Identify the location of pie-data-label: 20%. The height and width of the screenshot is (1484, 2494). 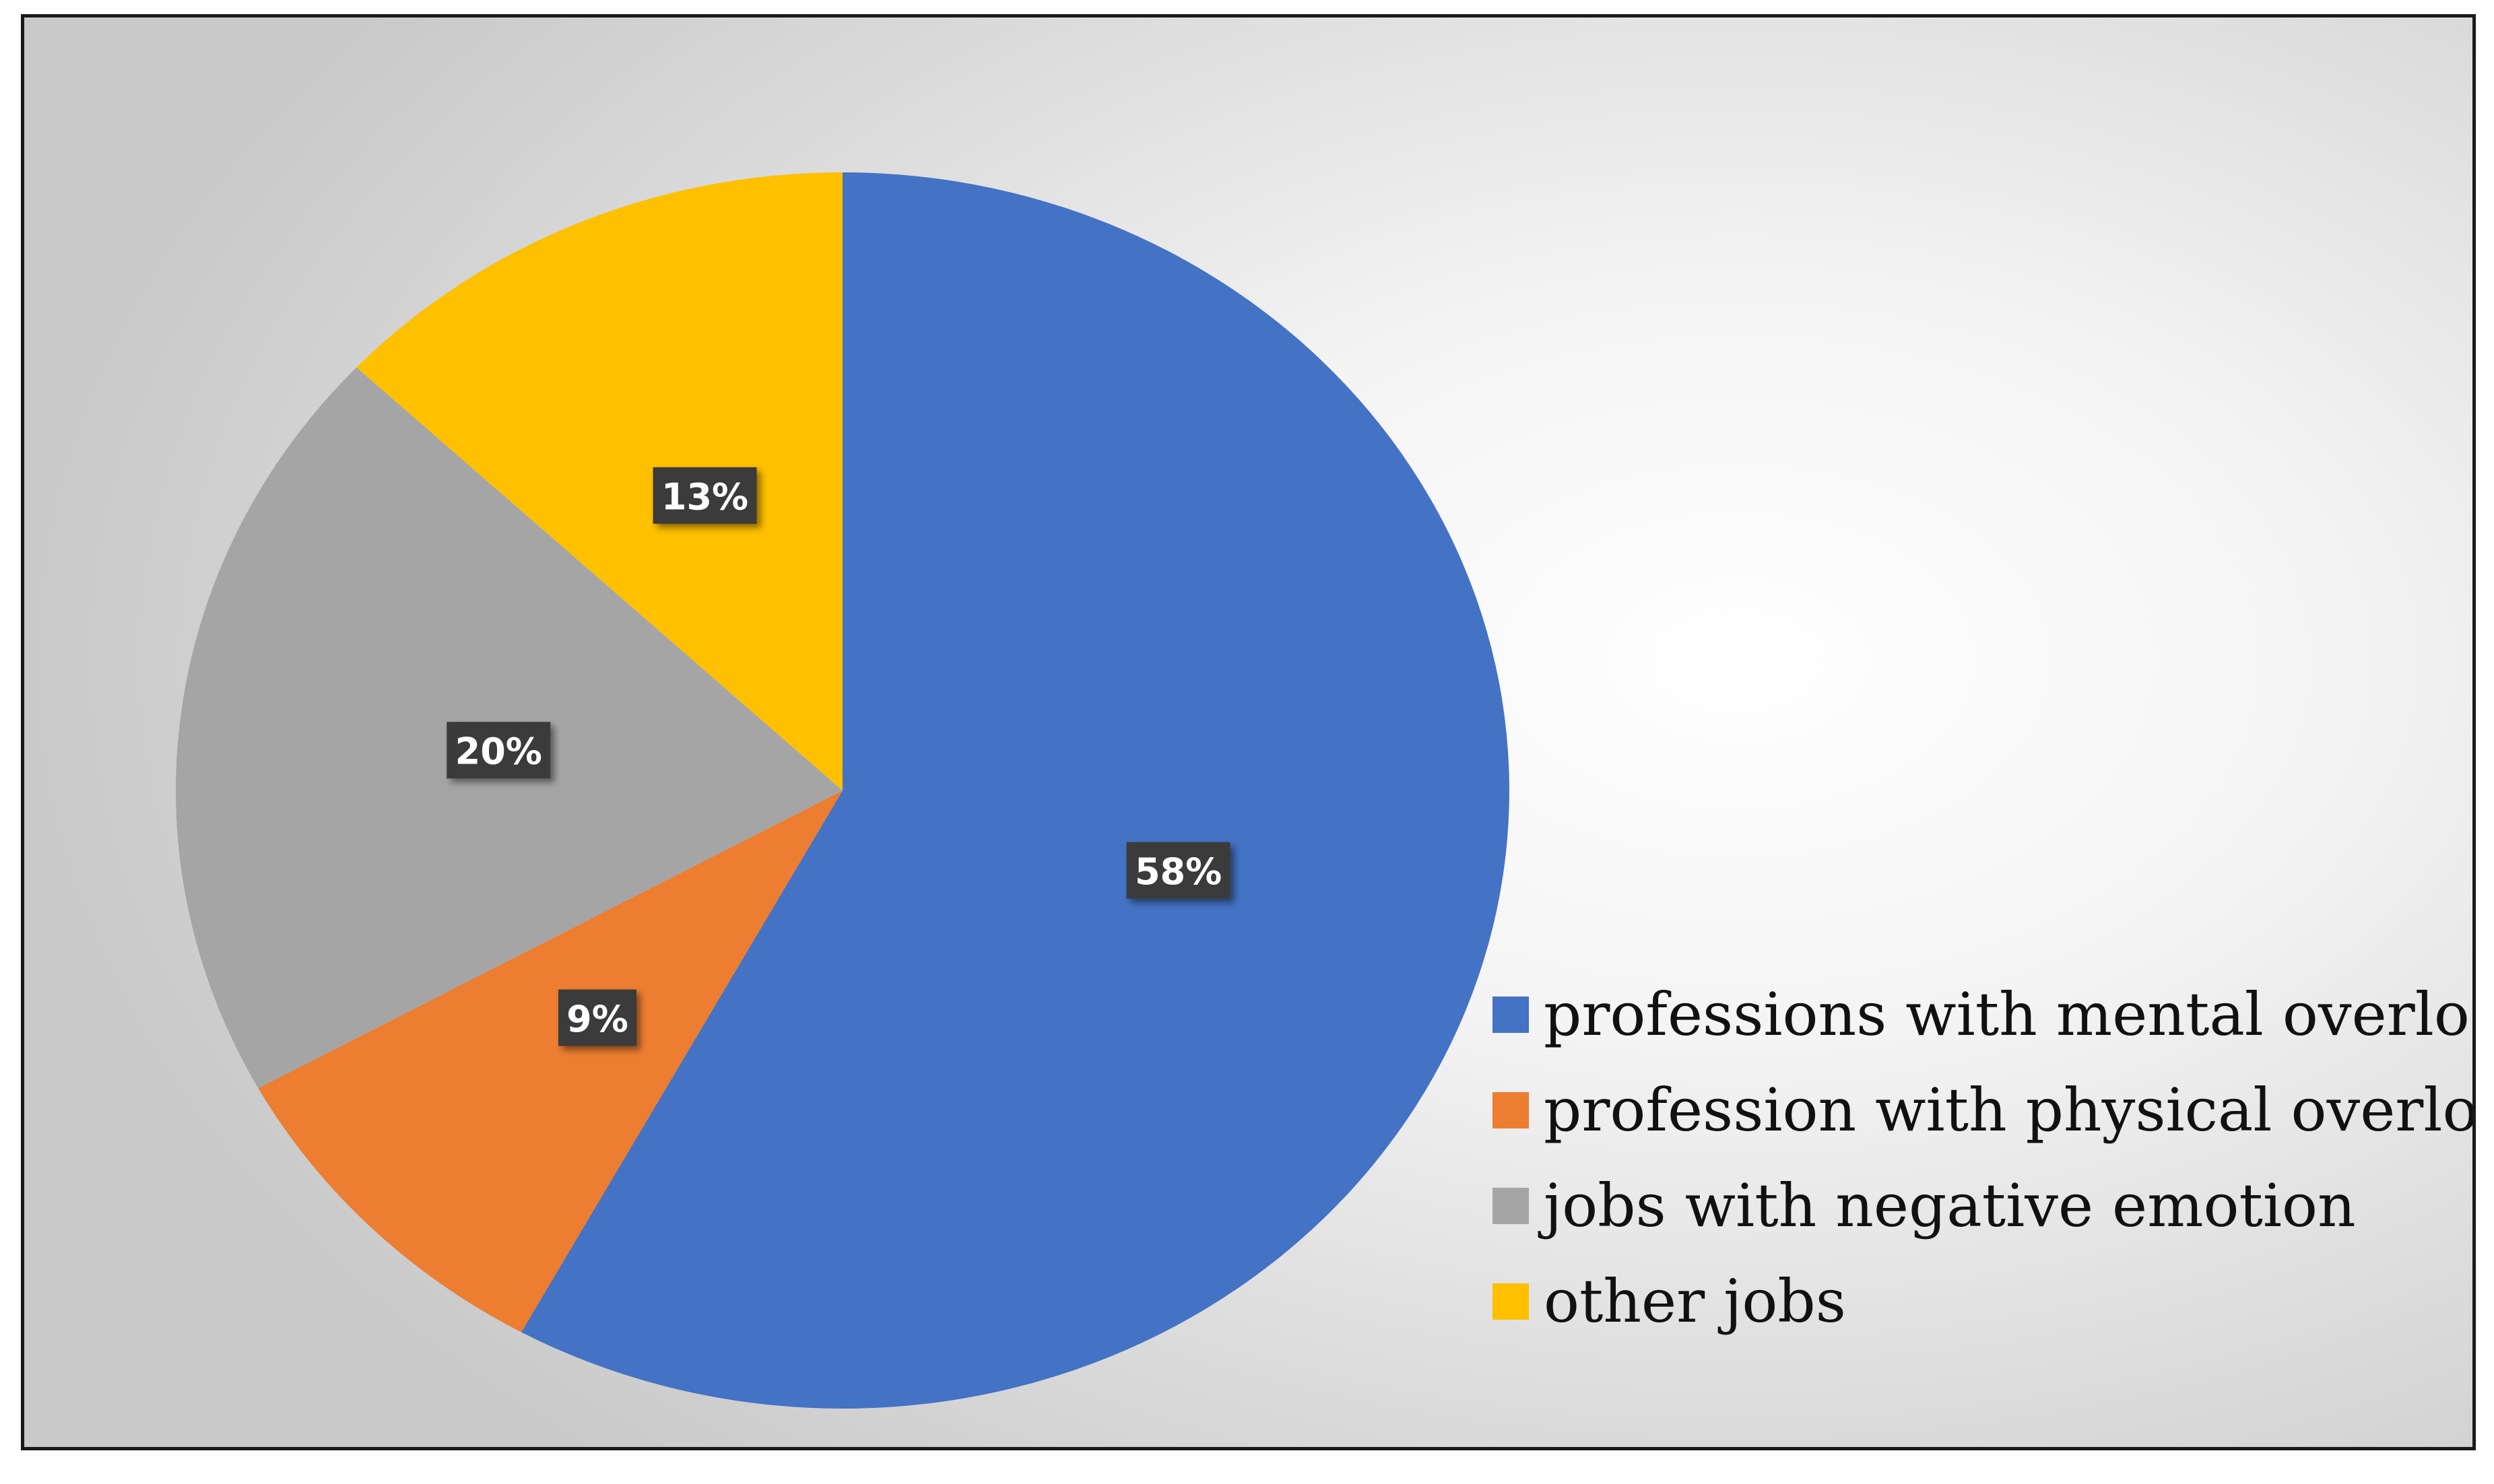
(499, 750).